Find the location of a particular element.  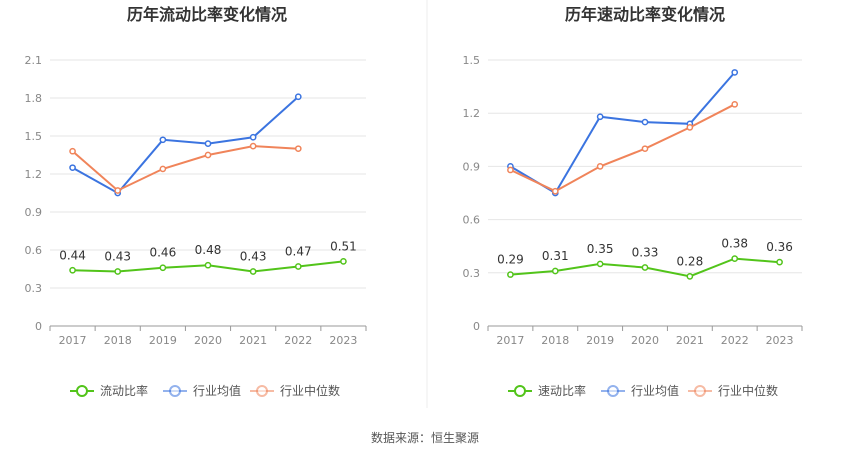

data-label: 0.47 is located at coordinates (298, 251).